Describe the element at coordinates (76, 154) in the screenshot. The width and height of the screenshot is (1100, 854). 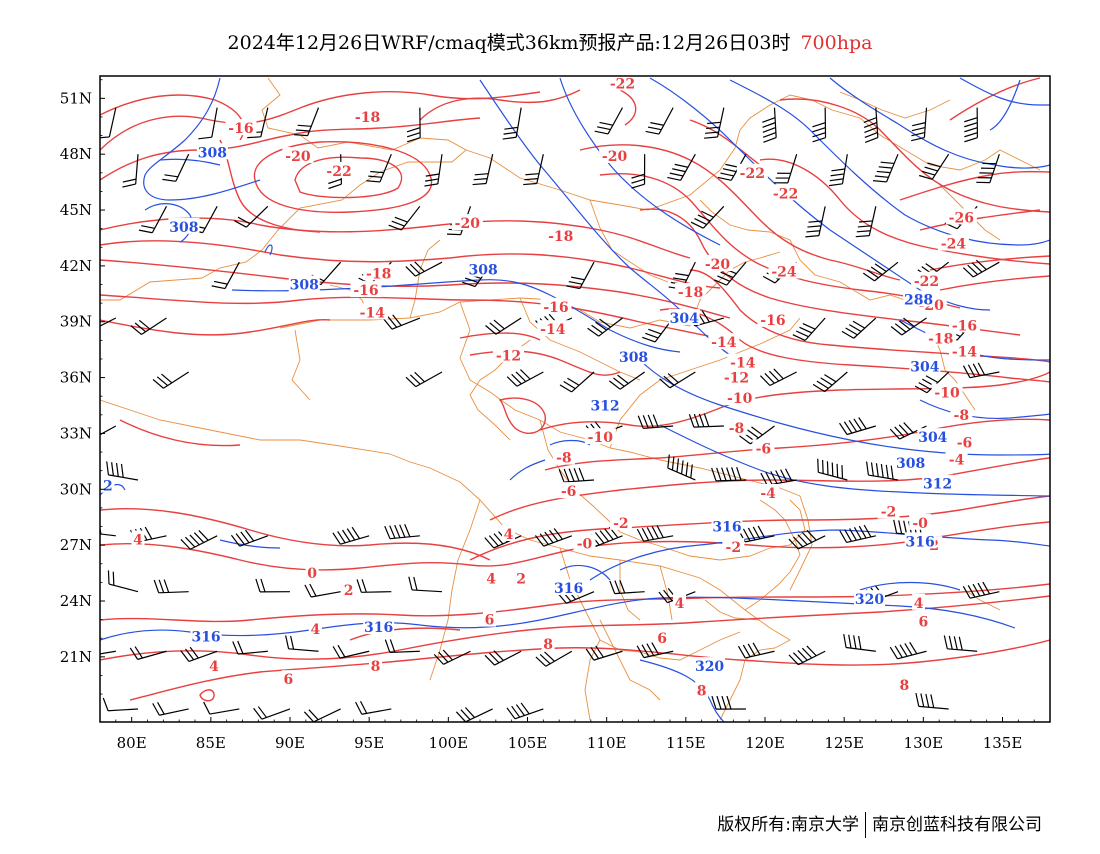
I see `lat-tick-label: 48N` at that location.